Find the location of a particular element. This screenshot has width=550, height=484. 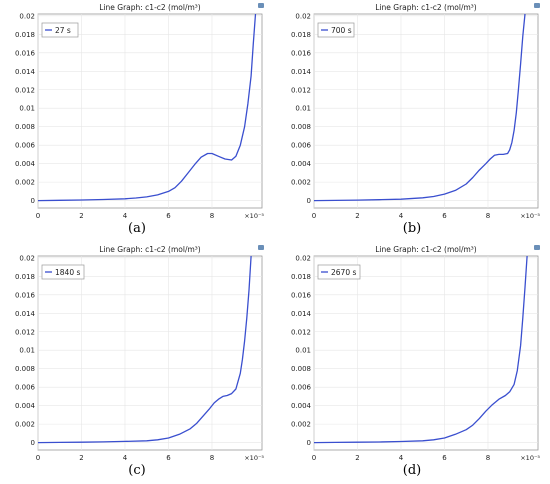

legend: 700 s is located at coordinates (336, 30).